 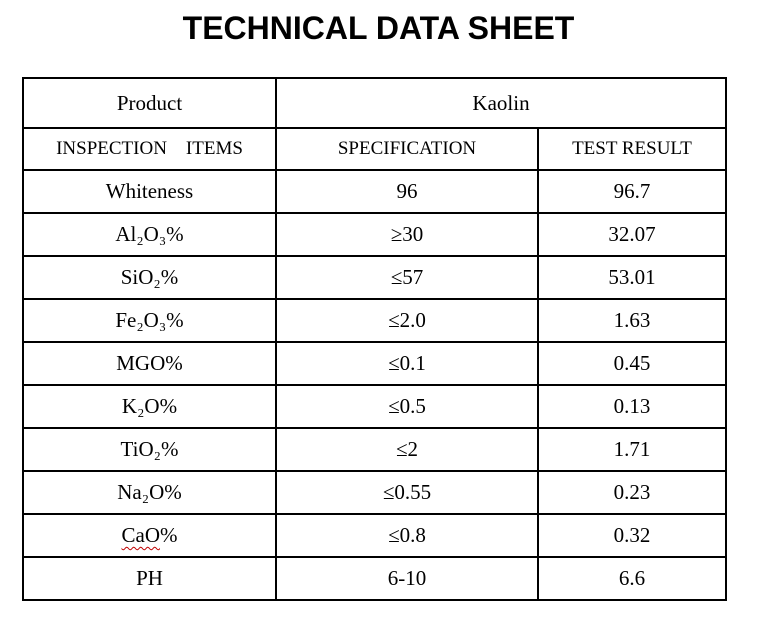 I want to click on page-title: TECHNICAL DATA SHEET, so click(x=378, y=28).